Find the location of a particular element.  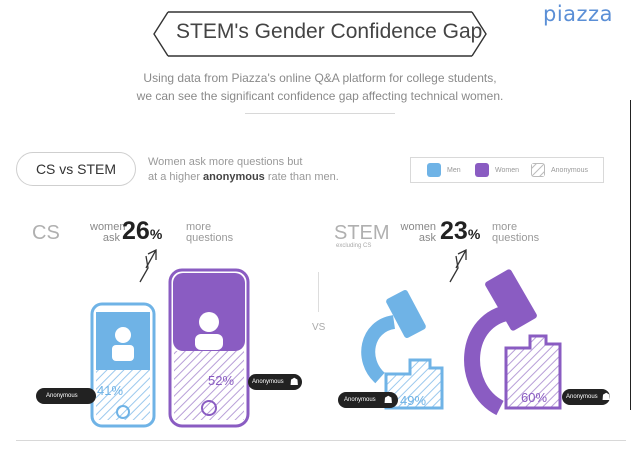

stem-microscopes-graphic is located at coordinates (461, 342).